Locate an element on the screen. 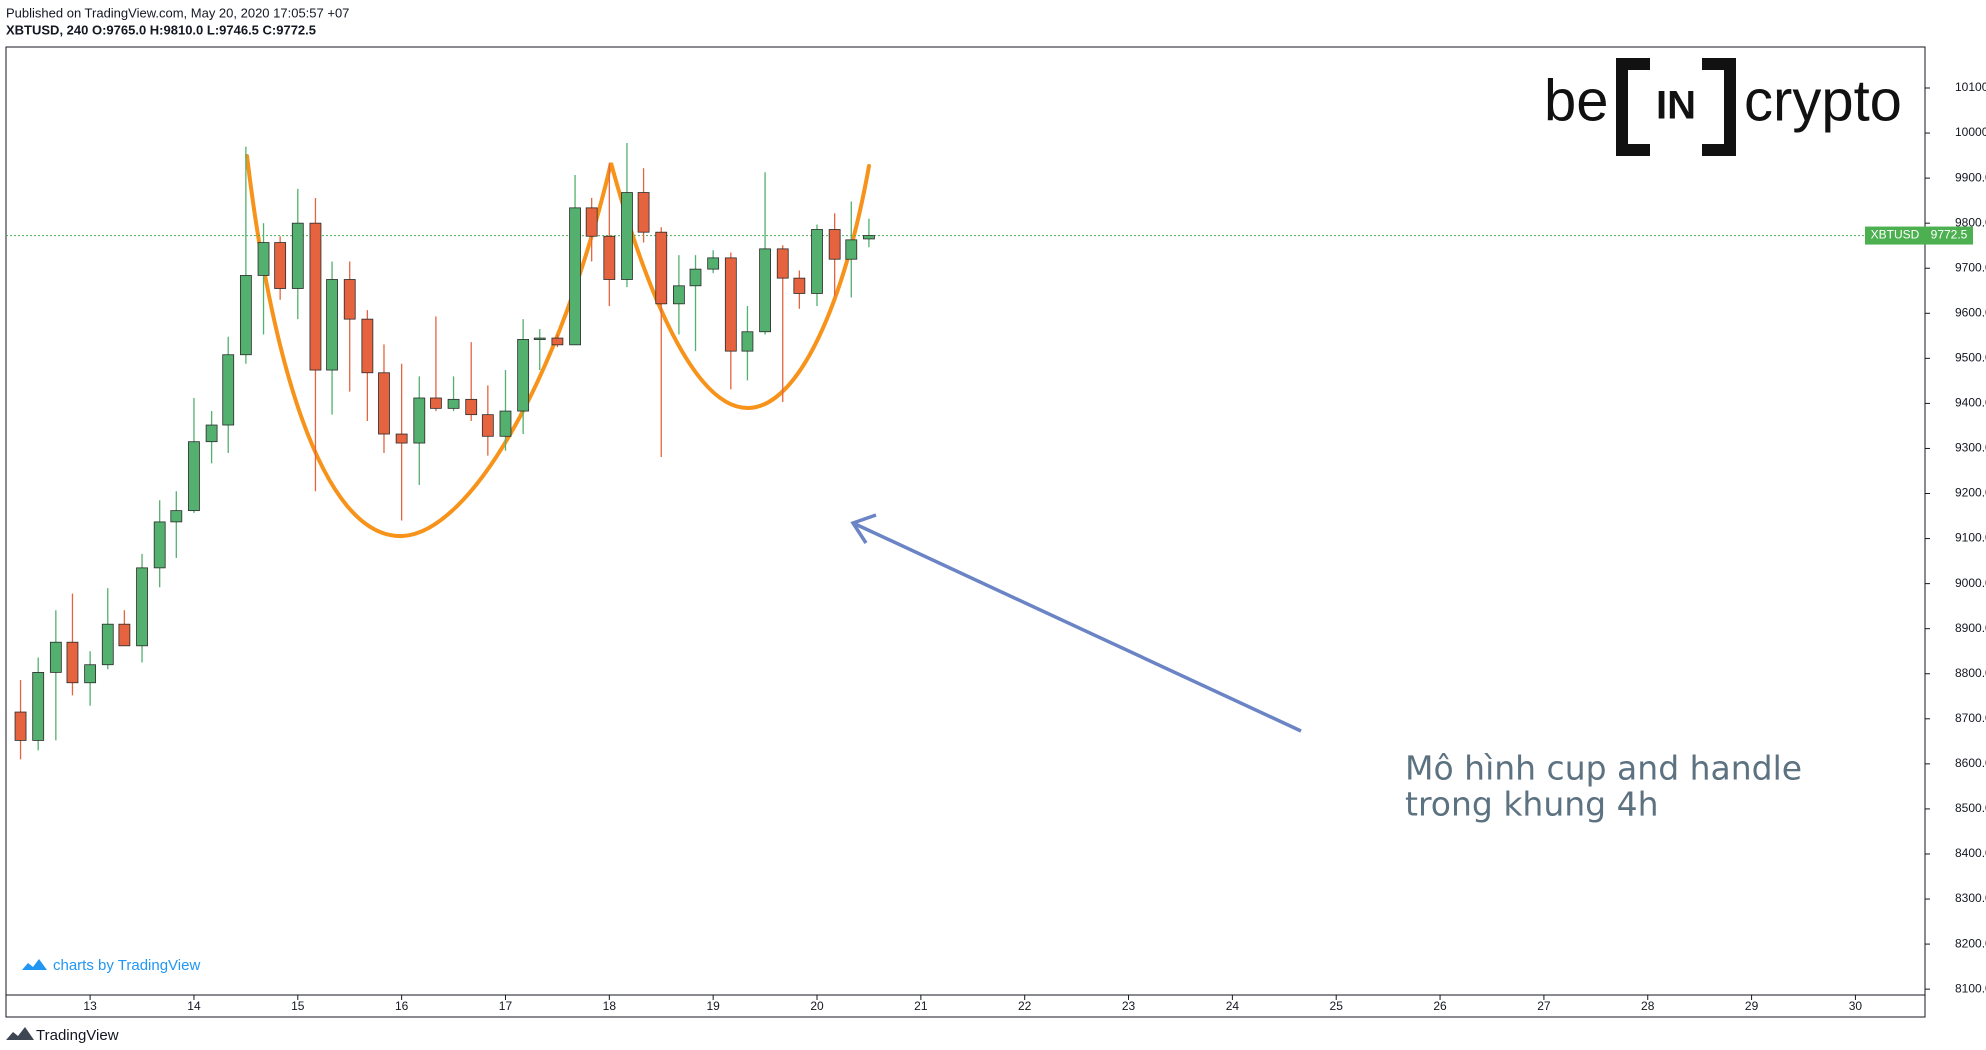  price-value-box is located at coordinates (1949, 235).